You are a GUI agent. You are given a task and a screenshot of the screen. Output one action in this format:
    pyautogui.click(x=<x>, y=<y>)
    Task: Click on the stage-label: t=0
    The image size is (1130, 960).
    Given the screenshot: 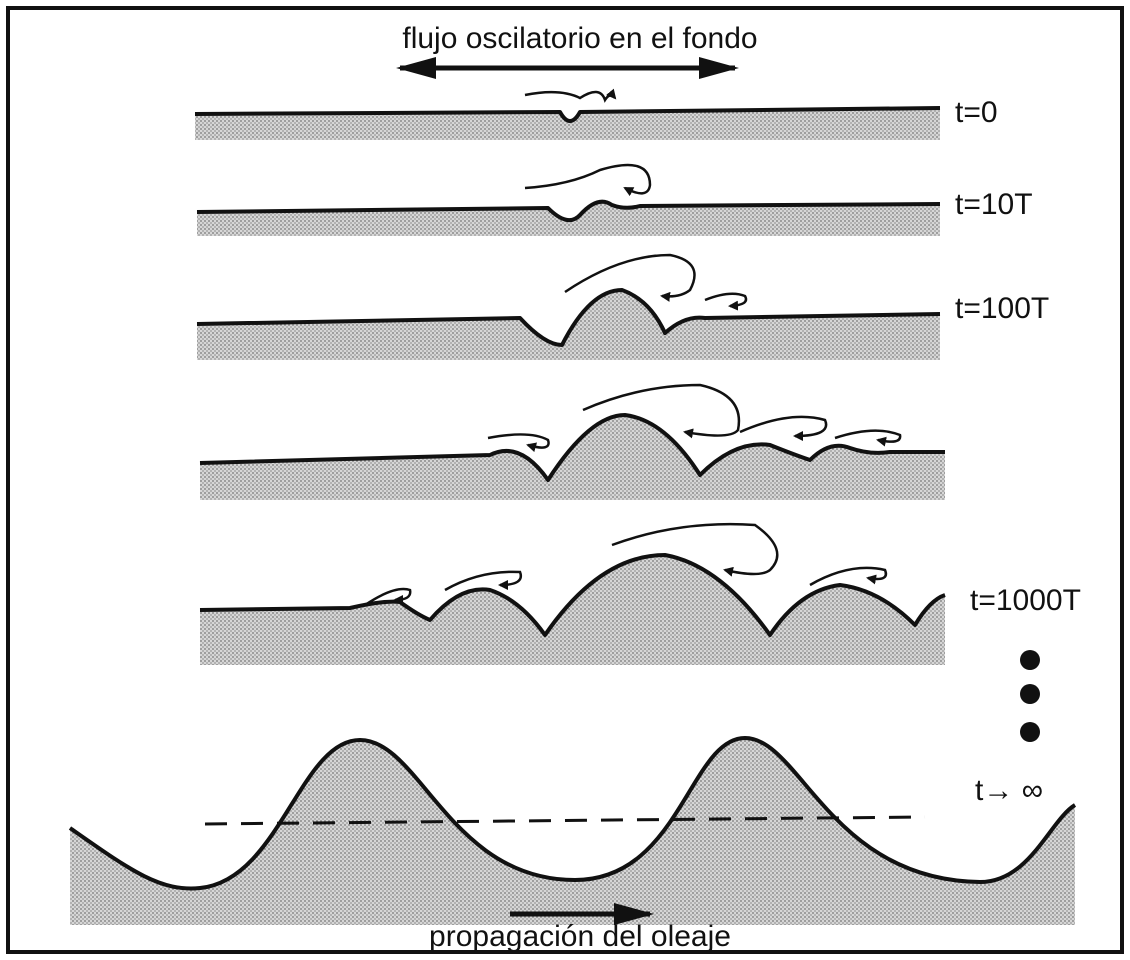 What is the action you would take?
    pyautogui.click(x=976, y=112)
    